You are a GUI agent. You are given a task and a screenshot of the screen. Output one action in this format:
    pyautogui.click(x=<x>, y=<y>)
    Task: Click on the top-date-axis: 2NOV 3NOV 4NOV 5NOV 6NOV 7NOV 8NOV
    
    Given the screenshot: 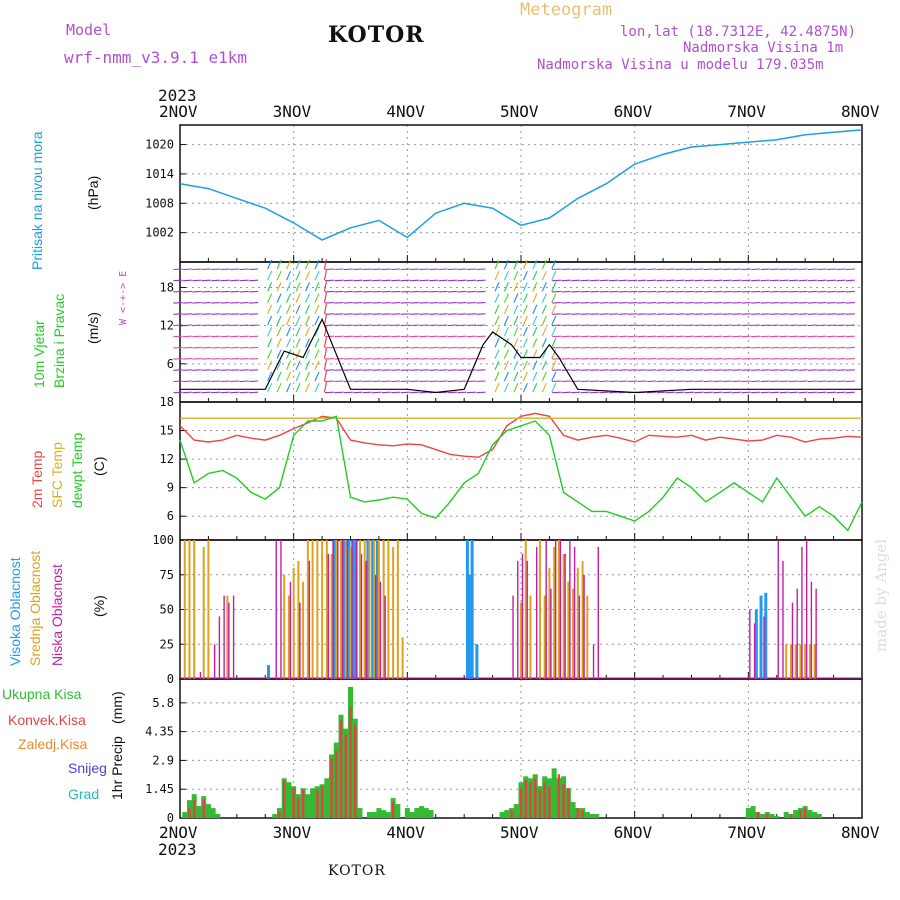 What is the action you would take?
    pyautogui.click(x=519, y=111)
    